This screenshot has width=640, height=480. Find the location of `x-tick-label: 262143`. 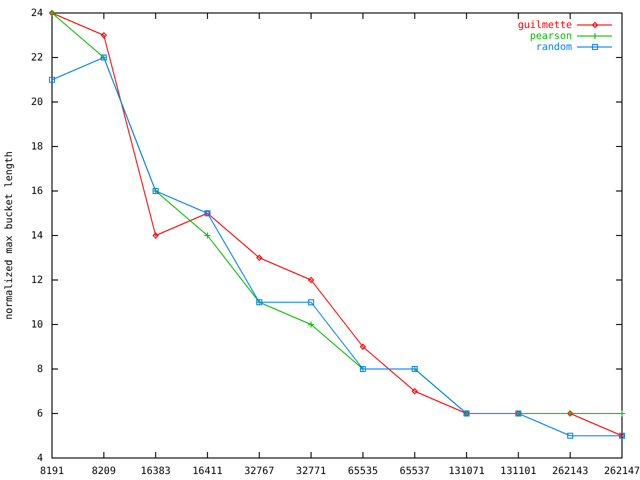

x-tick-label: 262143 is located at coordinates (570, 472).